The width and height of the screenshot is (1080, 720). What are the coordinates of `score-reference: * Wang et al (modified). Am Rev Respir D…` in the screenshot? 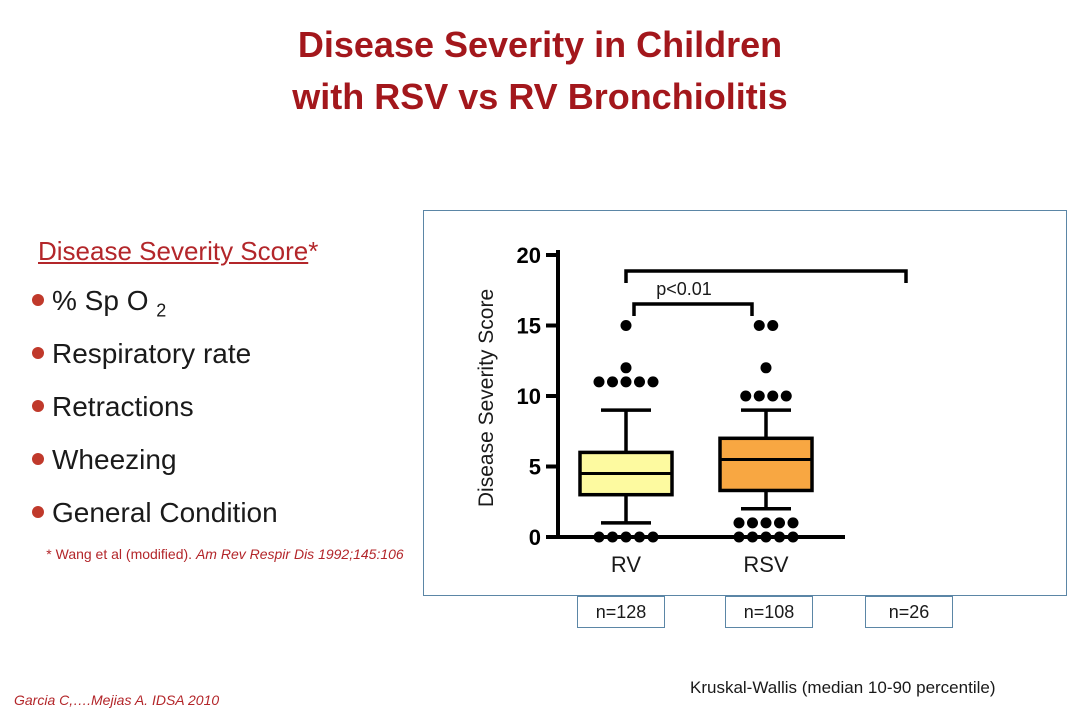 It's located at (225, 554).